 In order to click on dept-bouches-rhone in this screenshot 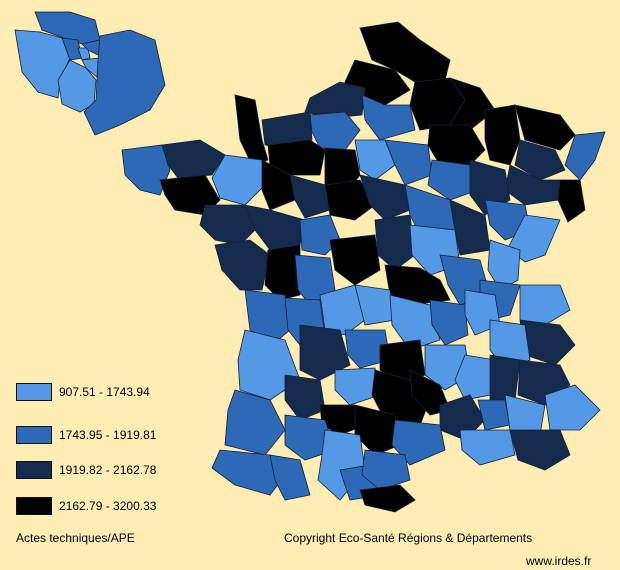, I will do `click(487, 447)`.